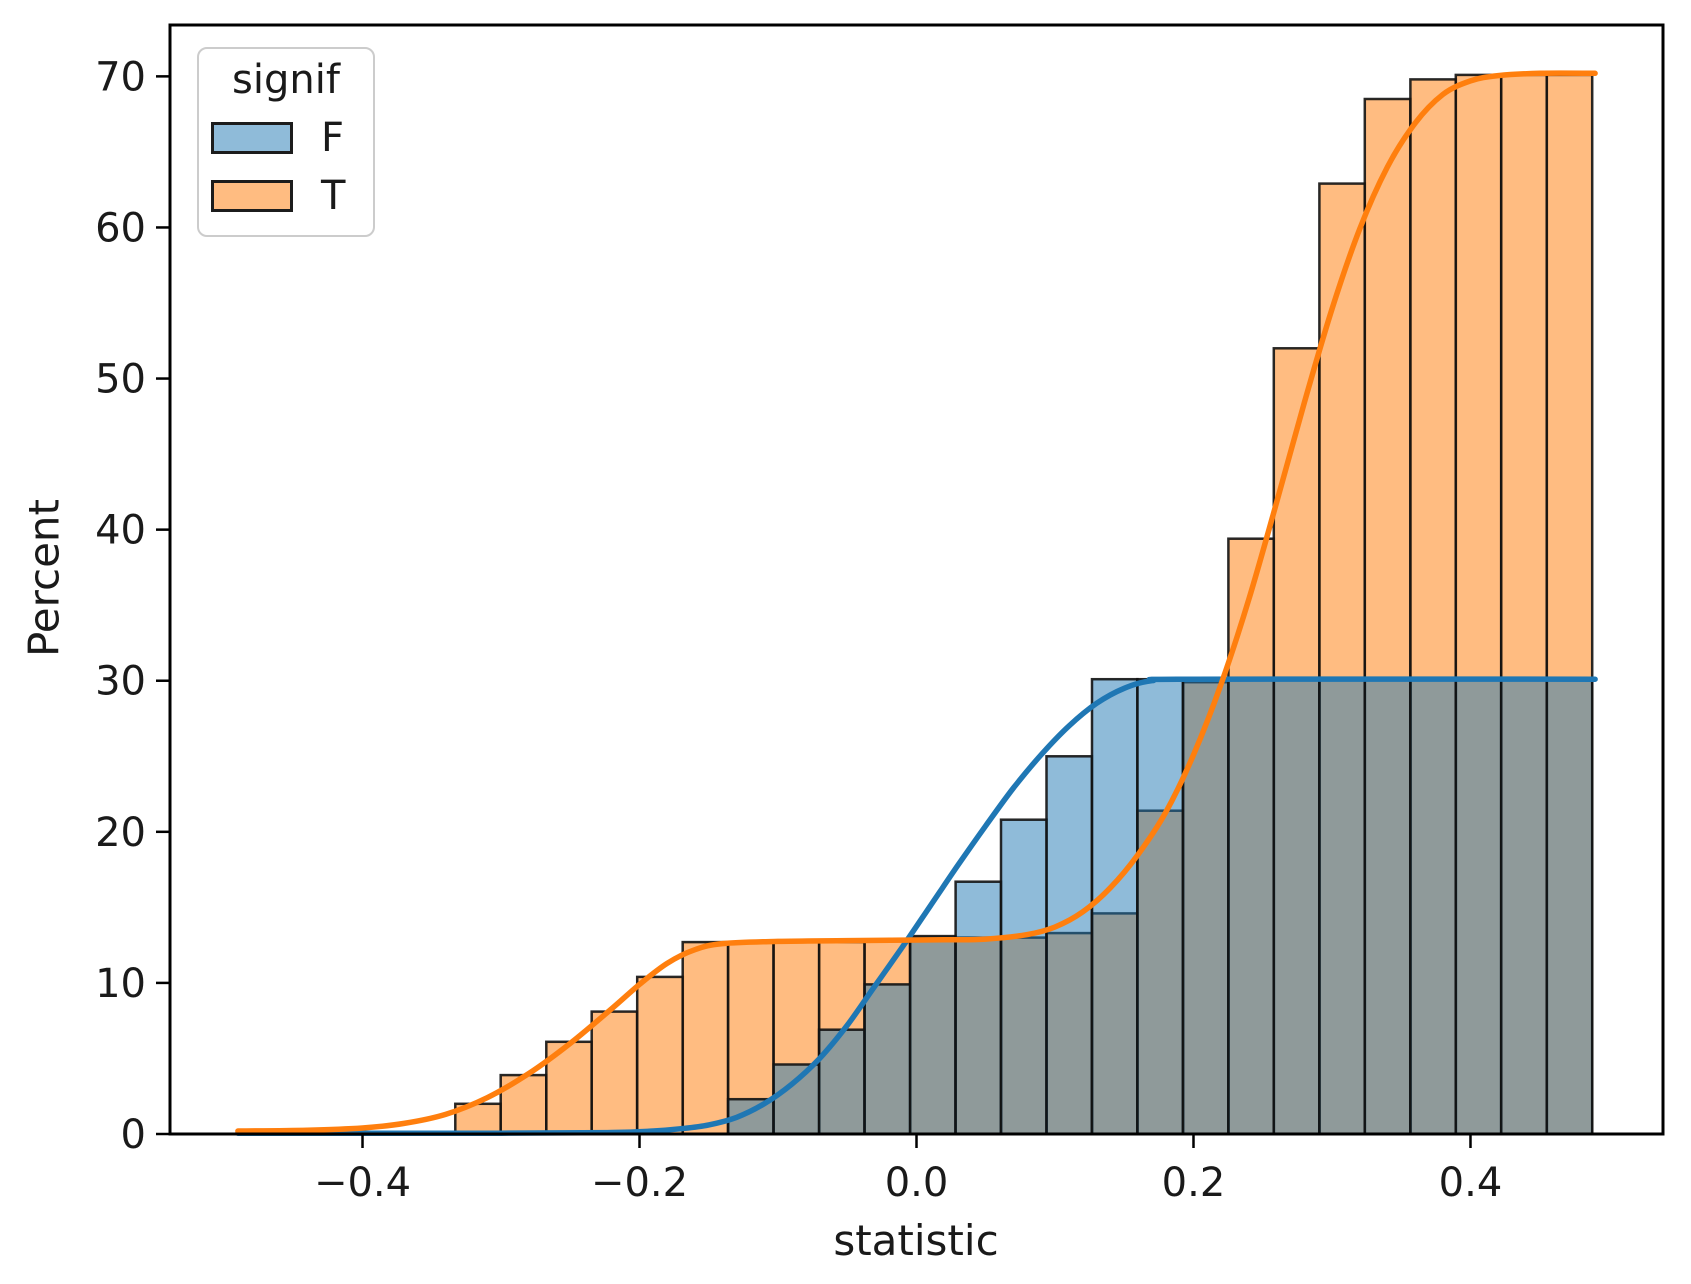 The height and width of the screenshot is (1284, 1691). I want to click on y-tick-label: 40, so click(120, 531).